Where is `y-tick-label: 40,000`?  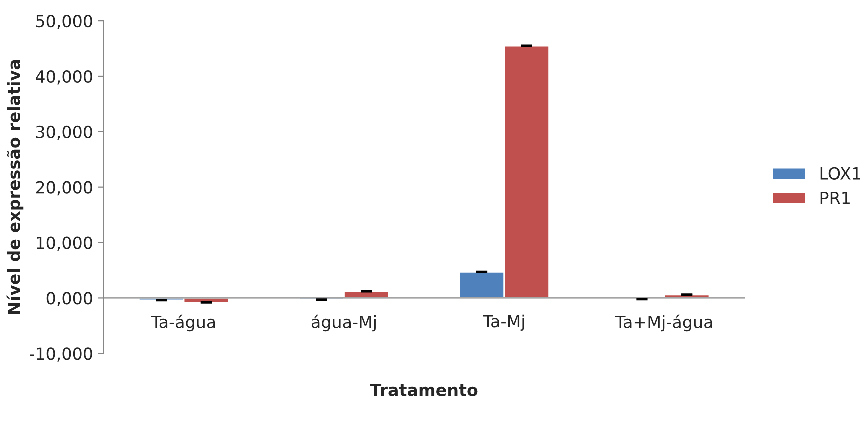 y-tick-label: 40,000 is located at coordinates (64, 77).